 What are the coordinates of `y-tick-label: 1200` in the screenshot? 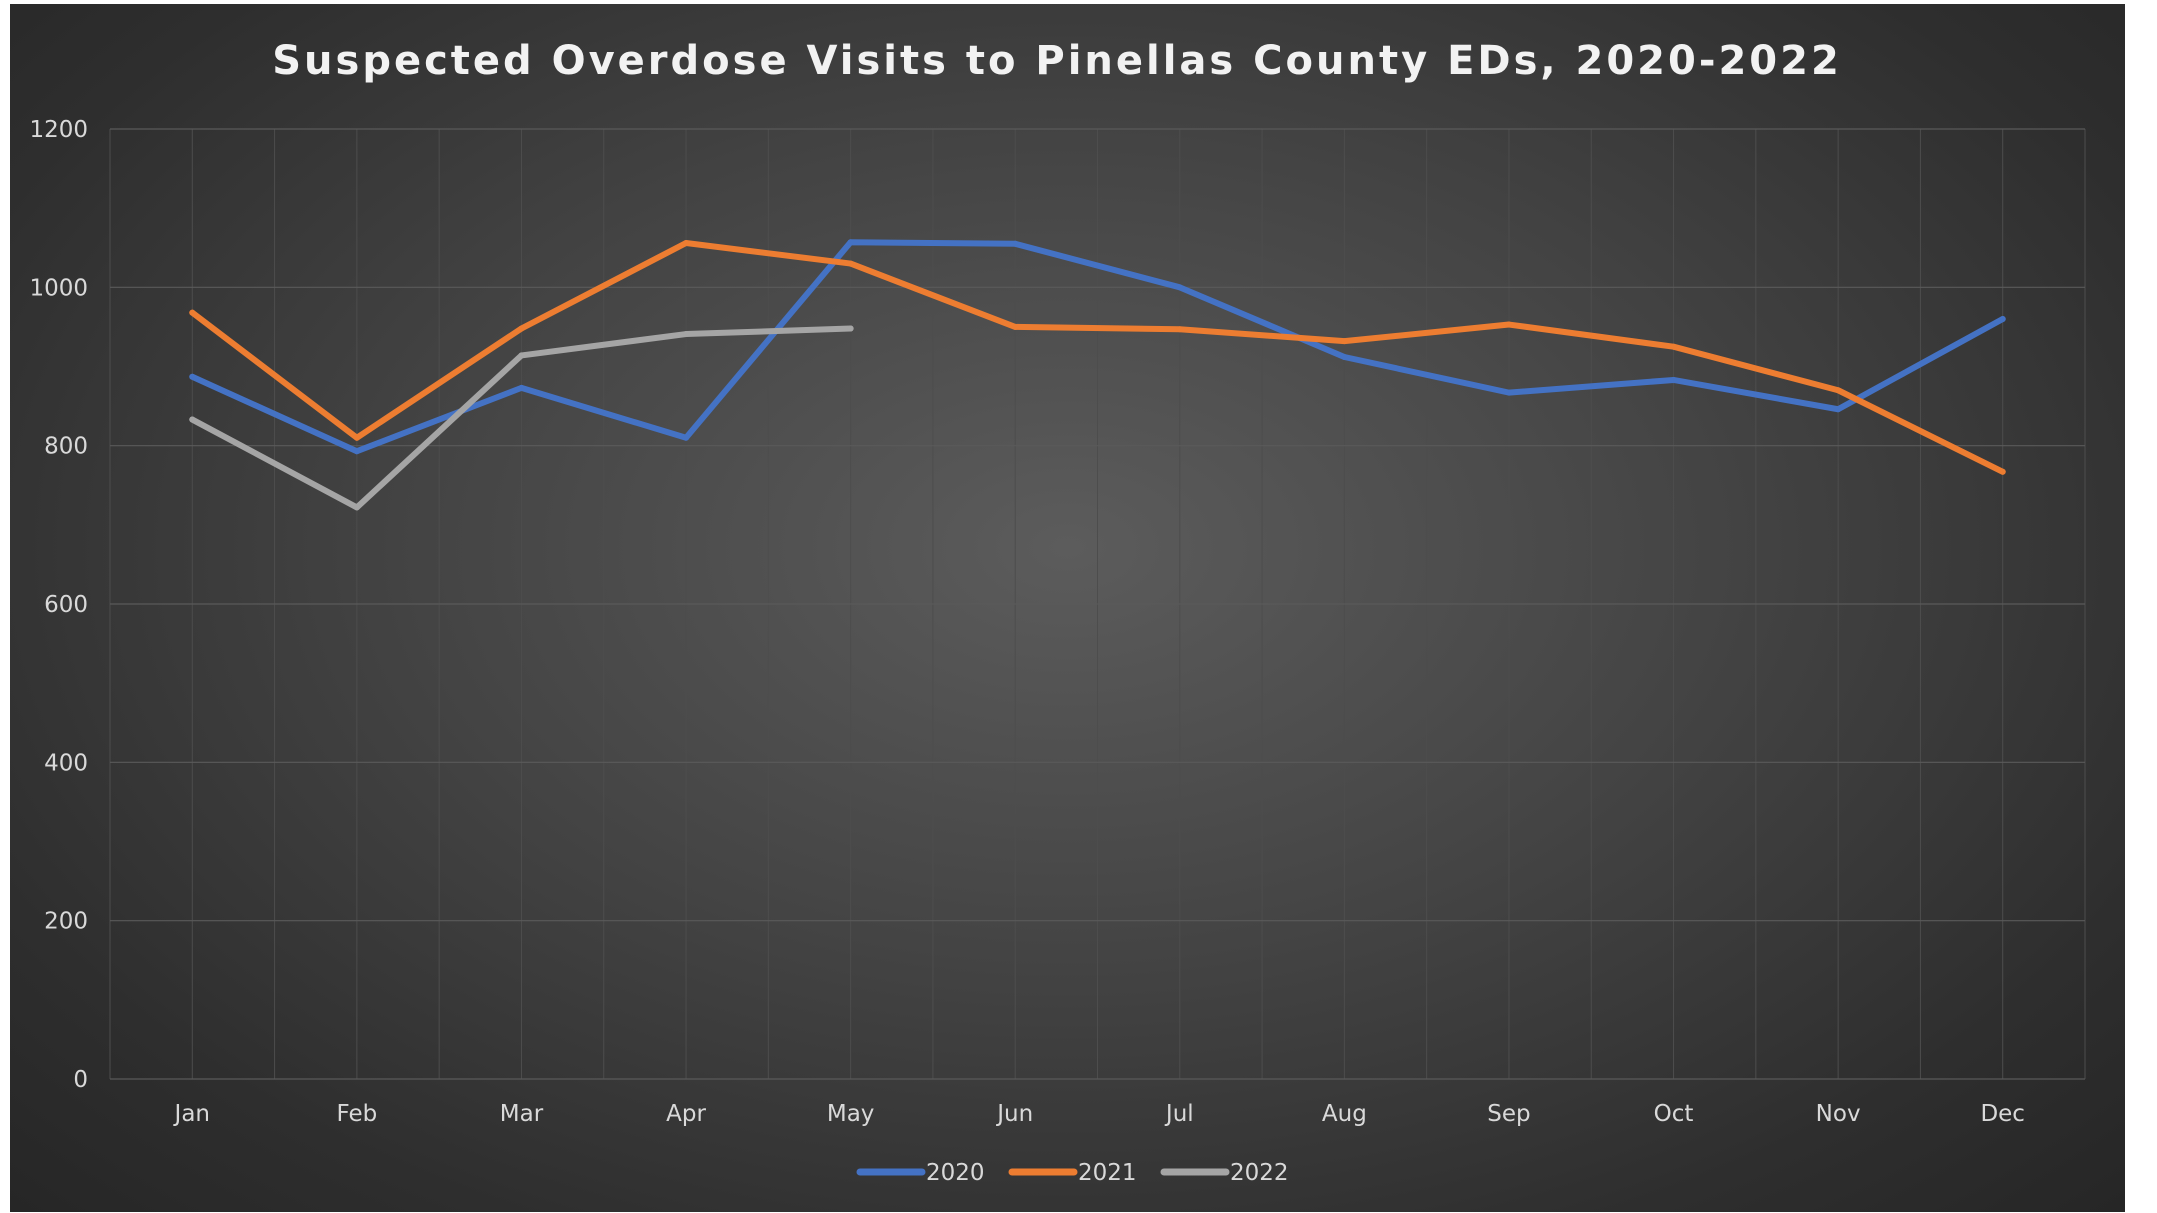 It's located at (58, 130).